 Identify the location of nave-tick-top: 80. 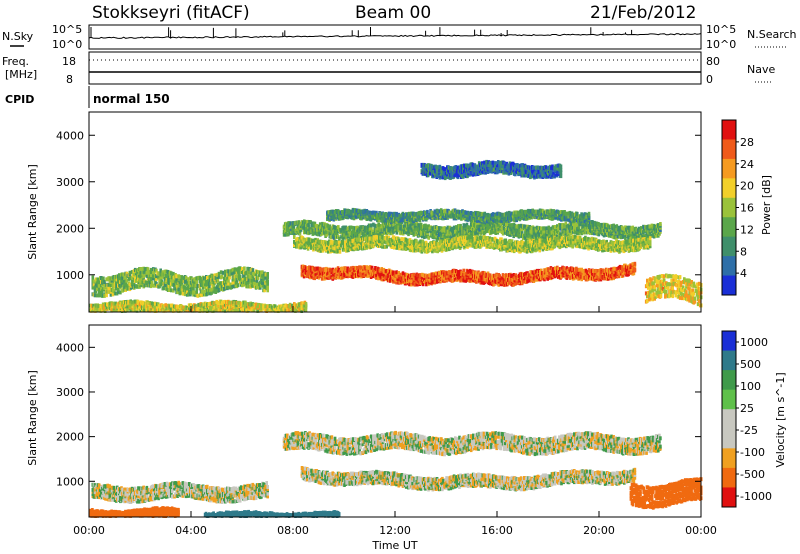
(713, 61).